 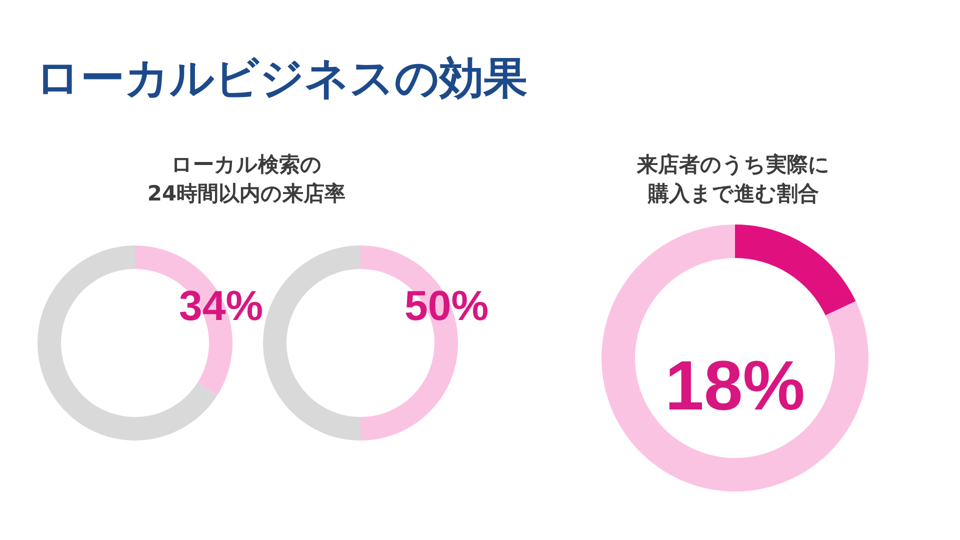 What do you see at coordinates (735, 385) in the screenshot?
I see `text: 18%` at bounding box center [735, 385].